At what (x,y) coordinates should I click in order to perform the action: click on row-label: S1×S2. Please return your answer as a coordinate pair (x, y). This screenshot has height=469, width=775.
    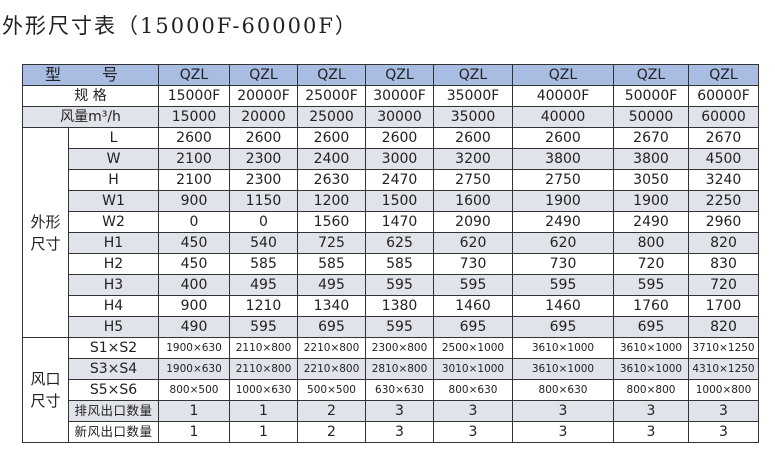
    Looking at the image, I should click on (113, 348).